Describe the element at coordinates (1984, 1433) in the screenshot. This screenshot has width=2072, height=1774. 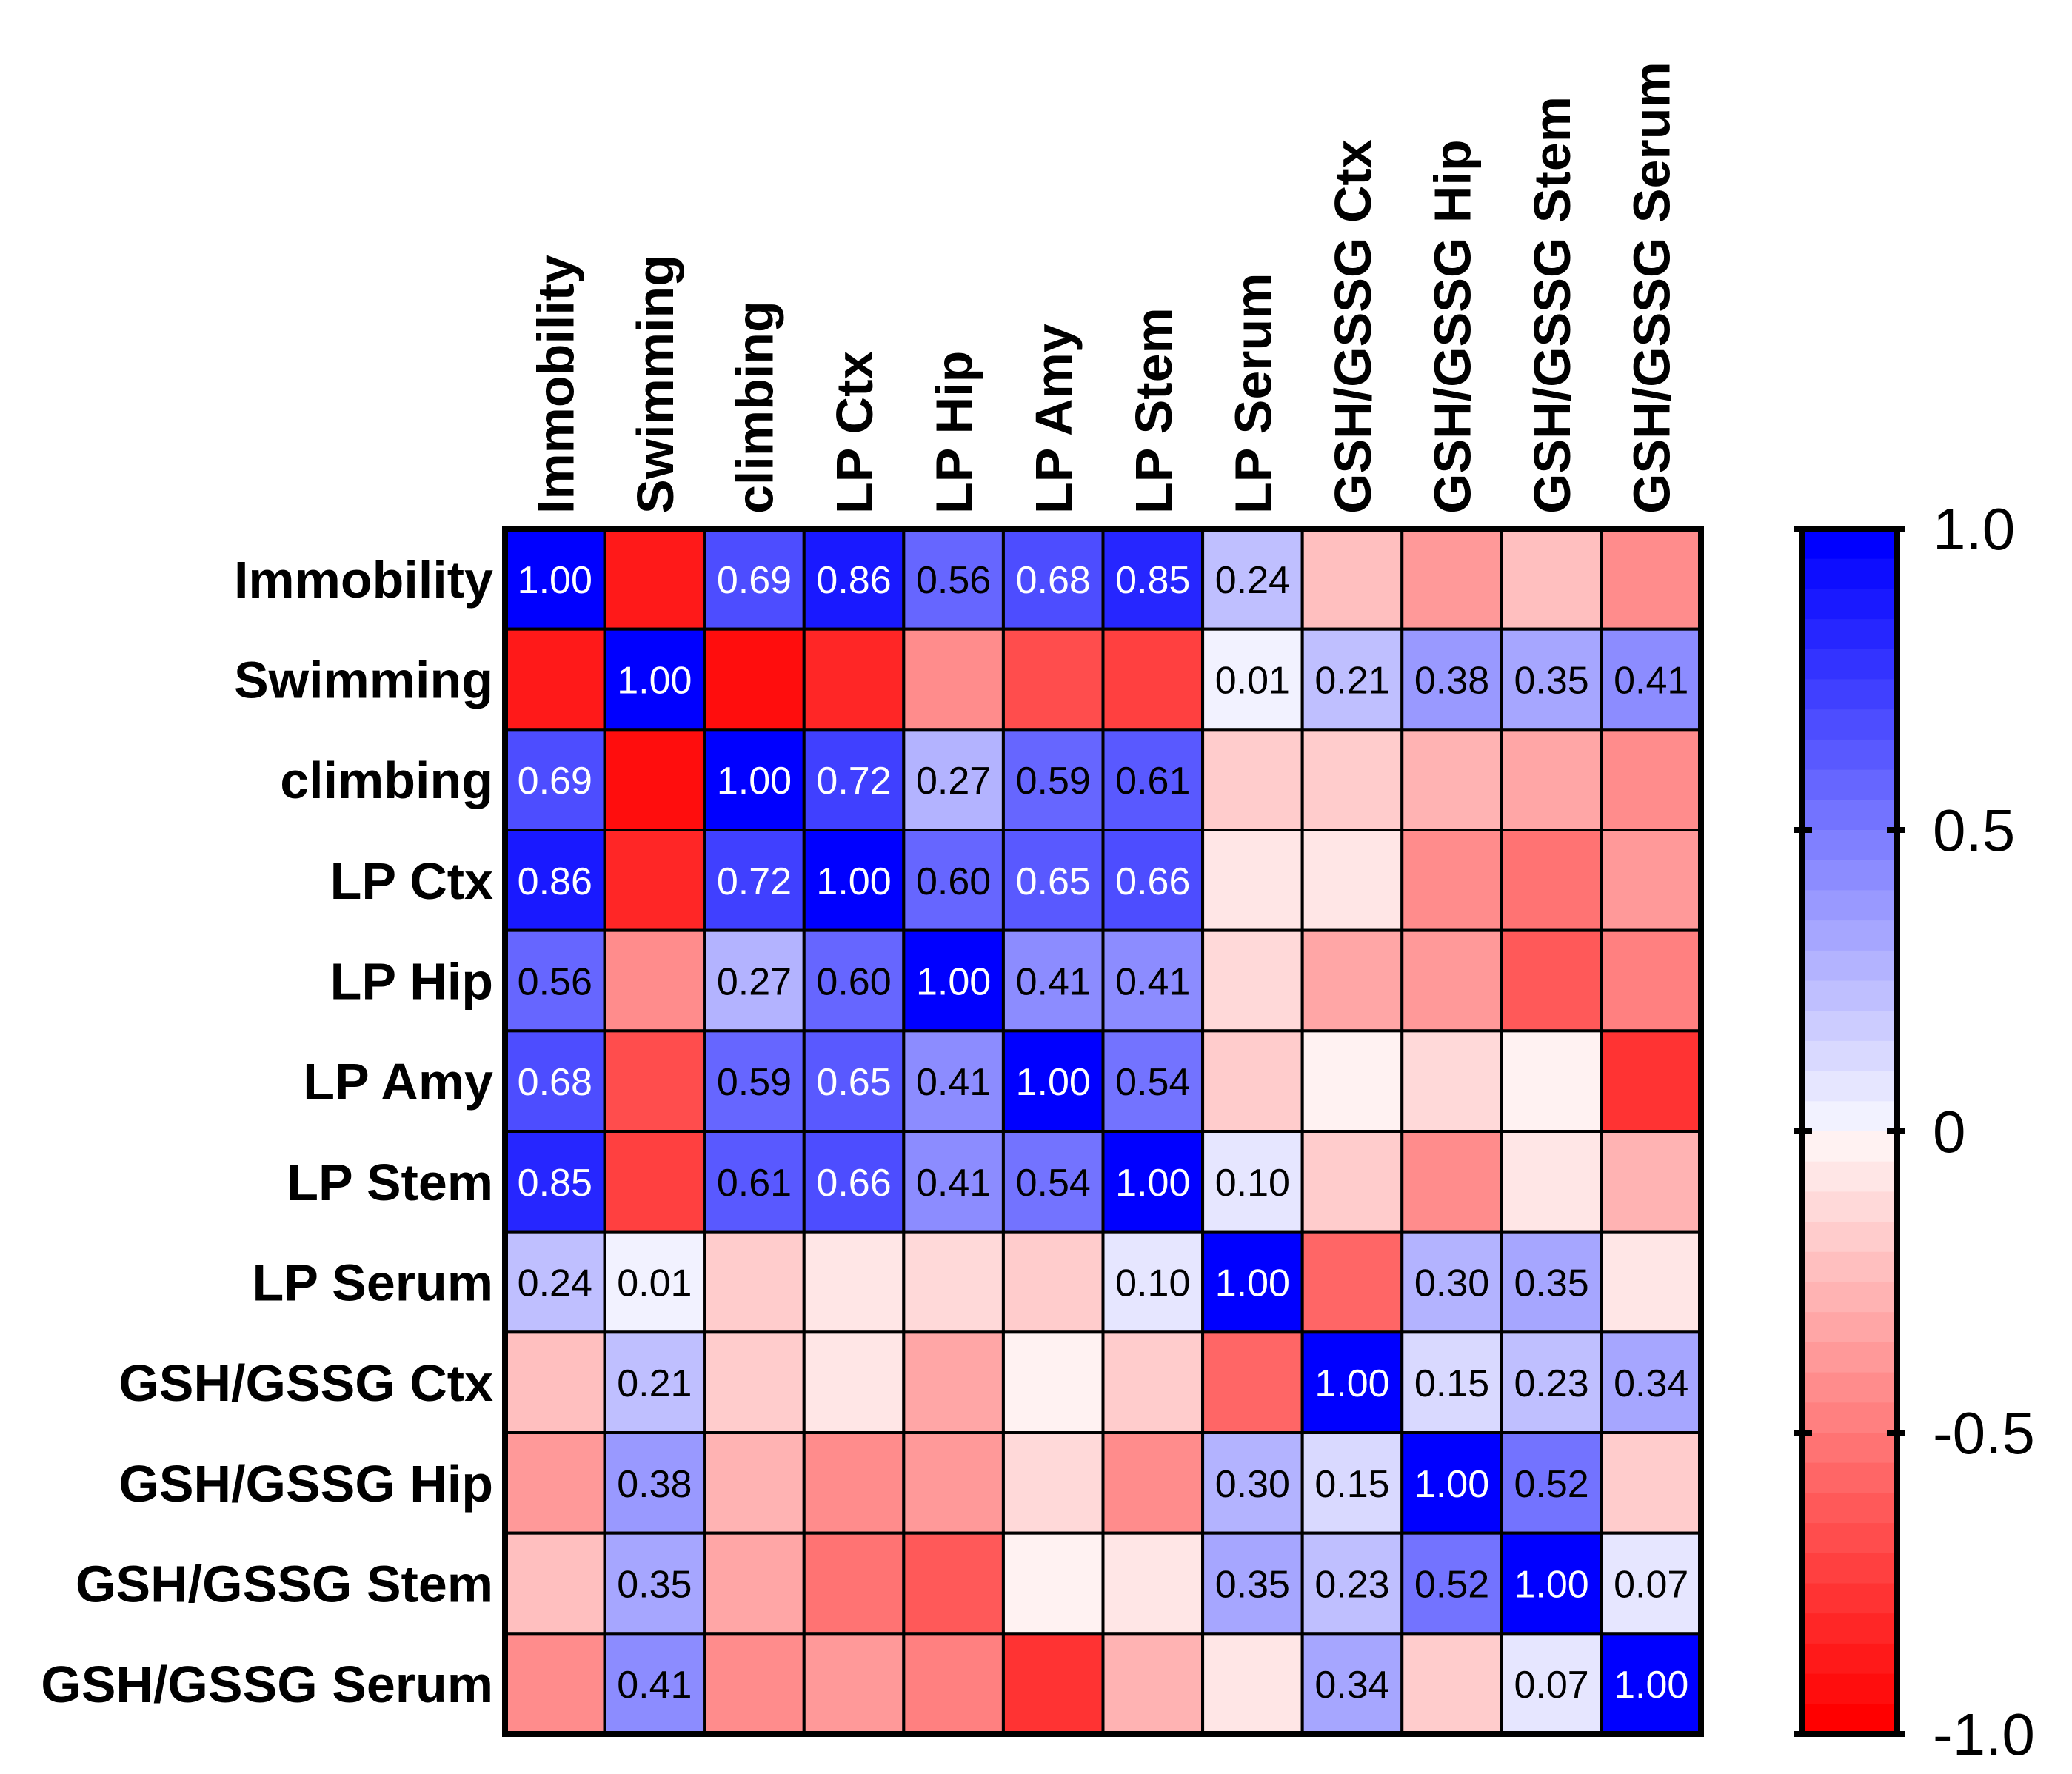
I see `colorbar-tick-label: -0.5` at that location.